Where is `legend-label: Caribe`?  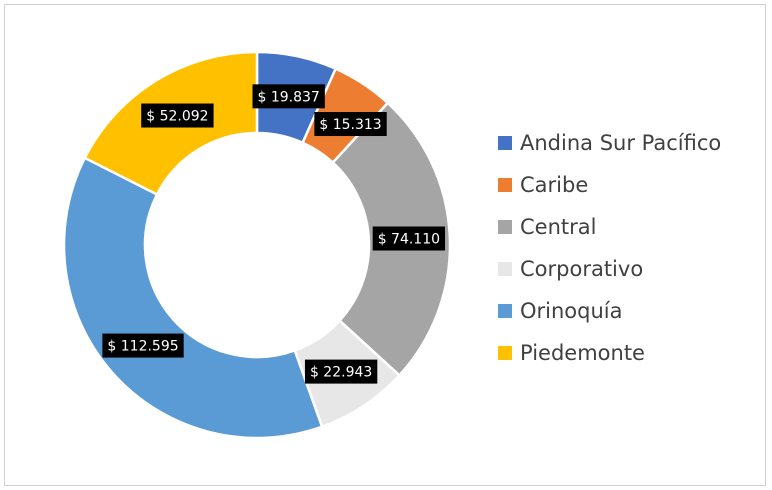 legend-label: Caribe is located at coordinates (554, 185).